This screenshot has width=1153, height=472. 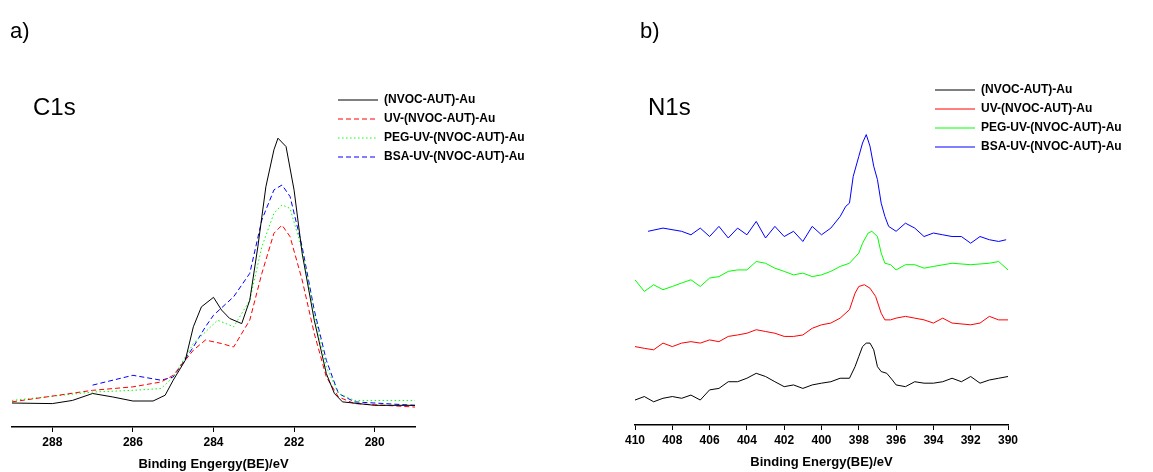 I want to click on x-tick-label: 406, so click(x=709, y=439).